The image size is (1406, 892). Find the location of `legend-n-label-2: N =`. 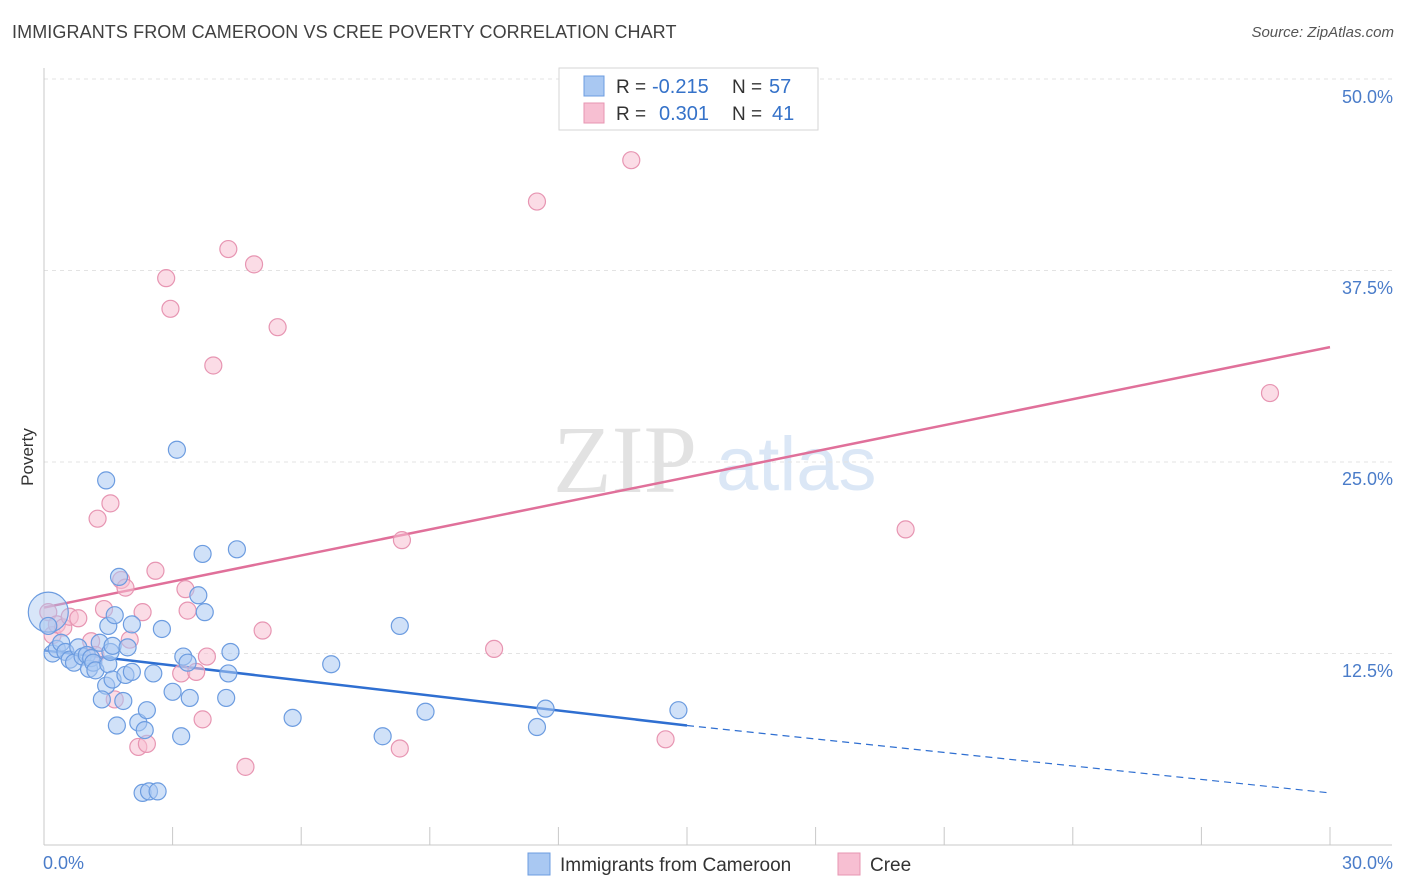

legend-n-label-2: N = is located at coordinates (747, 114).